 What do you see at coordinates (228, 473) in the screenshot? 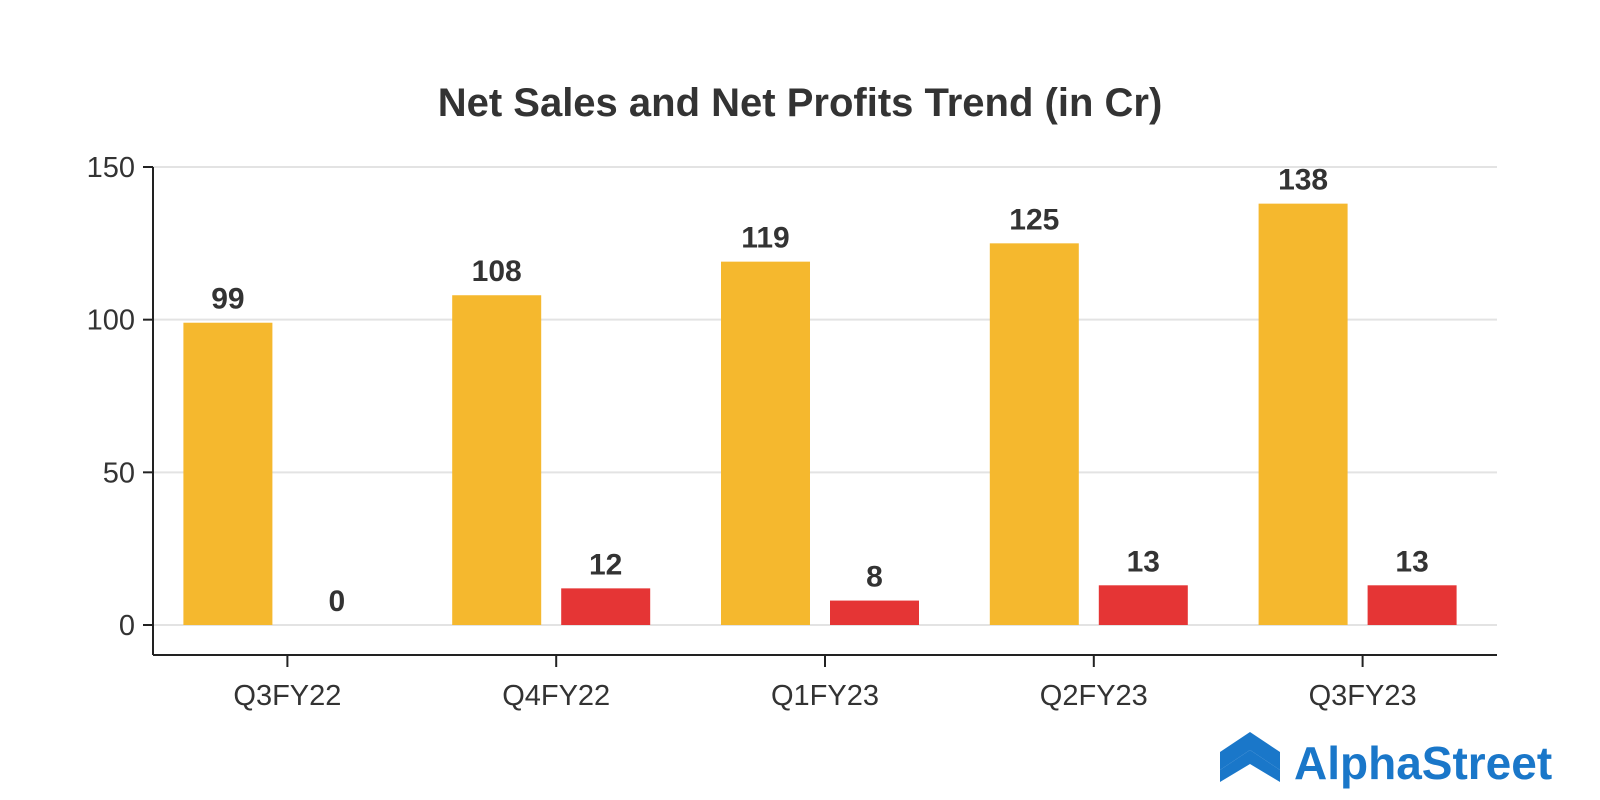
I see `bar-net-sales-Q3FY22` at bounding box center [228, 473].